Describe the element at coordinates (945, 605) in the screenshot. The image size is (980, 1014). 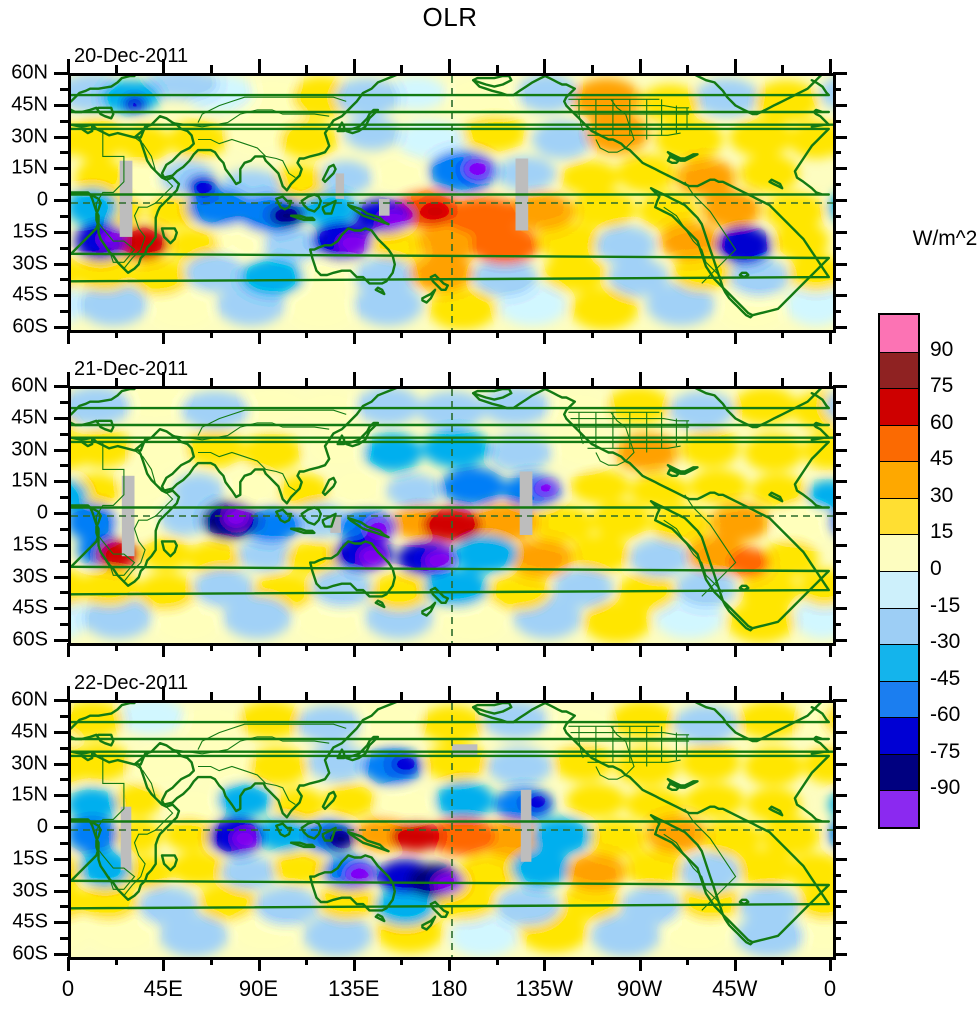
I see `colorbar-tick-label: -15` at that location.